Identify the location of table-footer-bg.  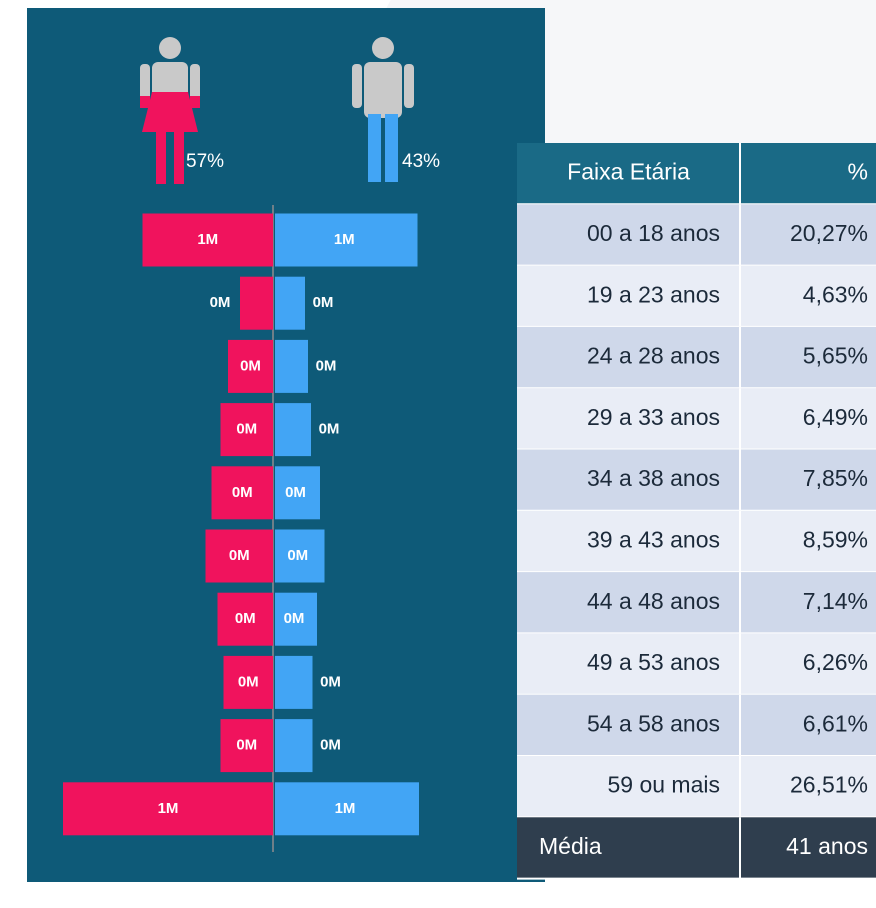
(696, 848).